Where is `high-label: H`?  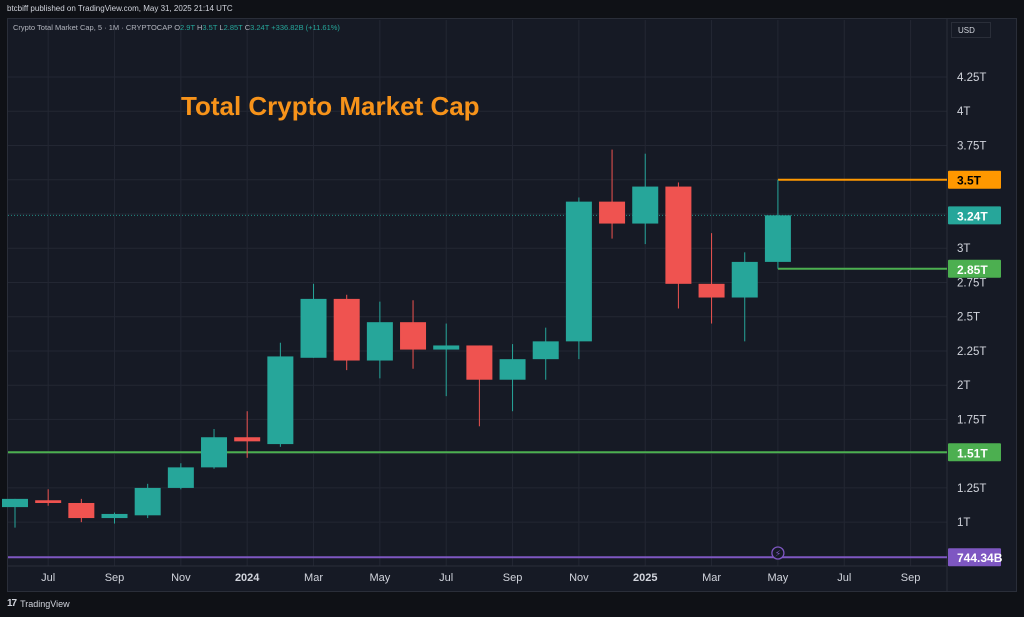 high-label: H is located at coordinates (200, 27).